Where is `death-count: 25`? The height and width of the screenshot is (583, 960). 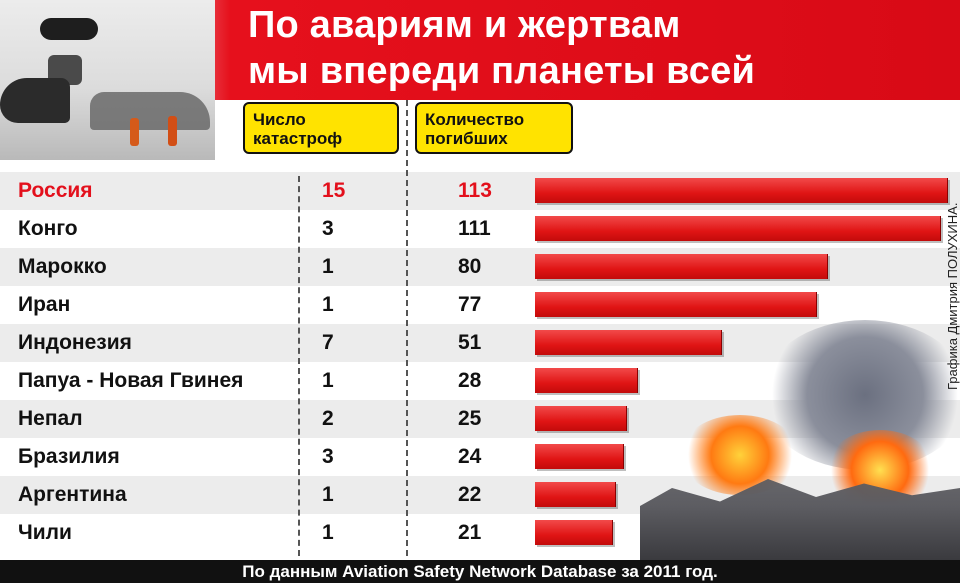
death-count: 25 is located at coordinates (470, 418).